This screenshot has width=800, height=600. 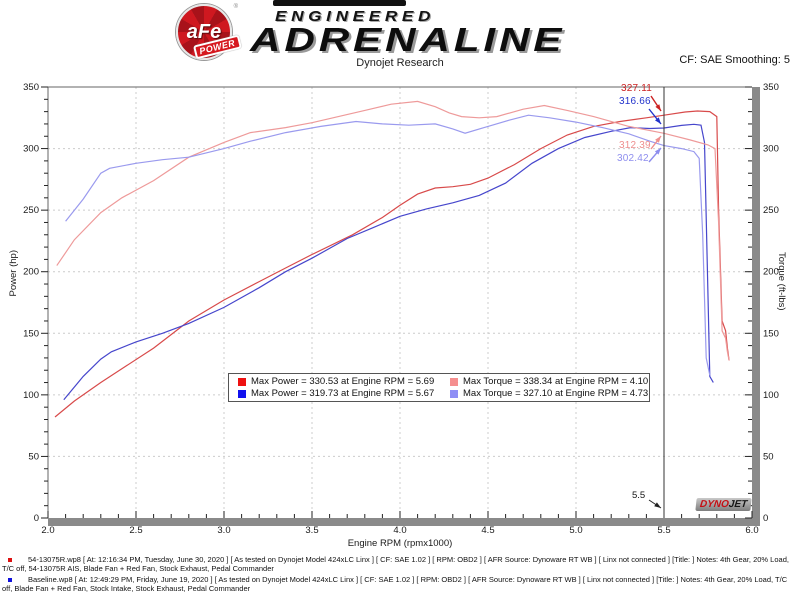 I want to click on legend-item: Max Torque = 338.34 at Engine RPM = 4.10, so click(x=549, y=381).